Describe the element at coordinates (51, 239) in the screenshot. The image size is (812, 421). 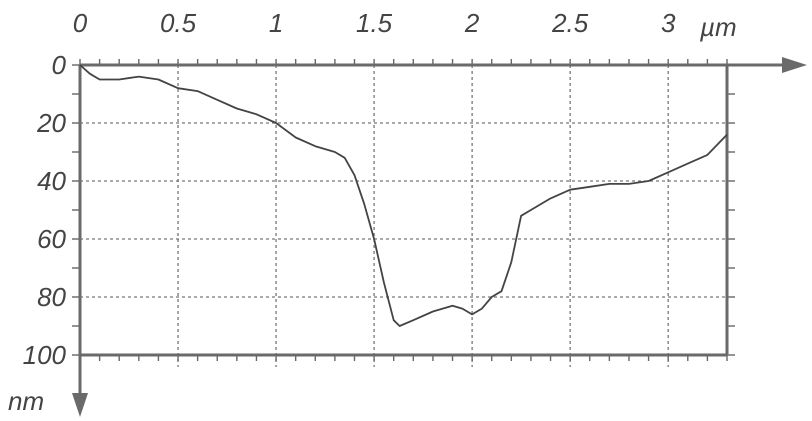
I see `y-tick-label: 60` at that location.